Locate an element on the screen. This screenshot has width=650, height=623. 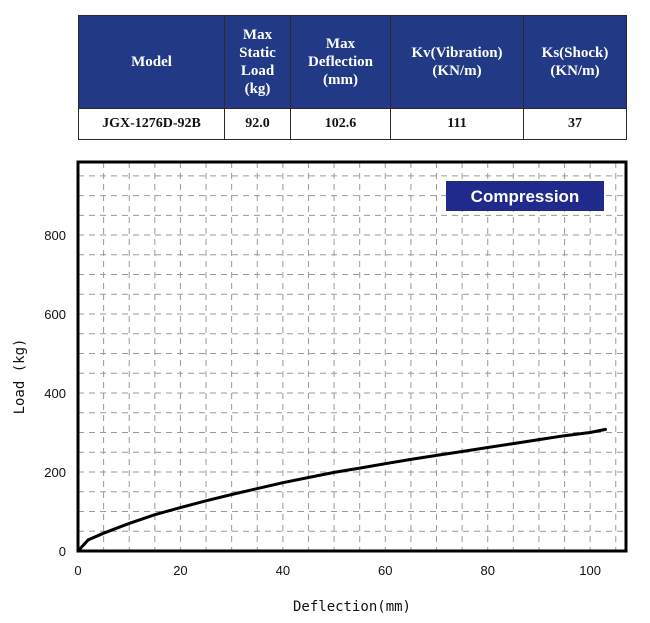
y-tick-label: 600 is located at coordinates (55, 314).